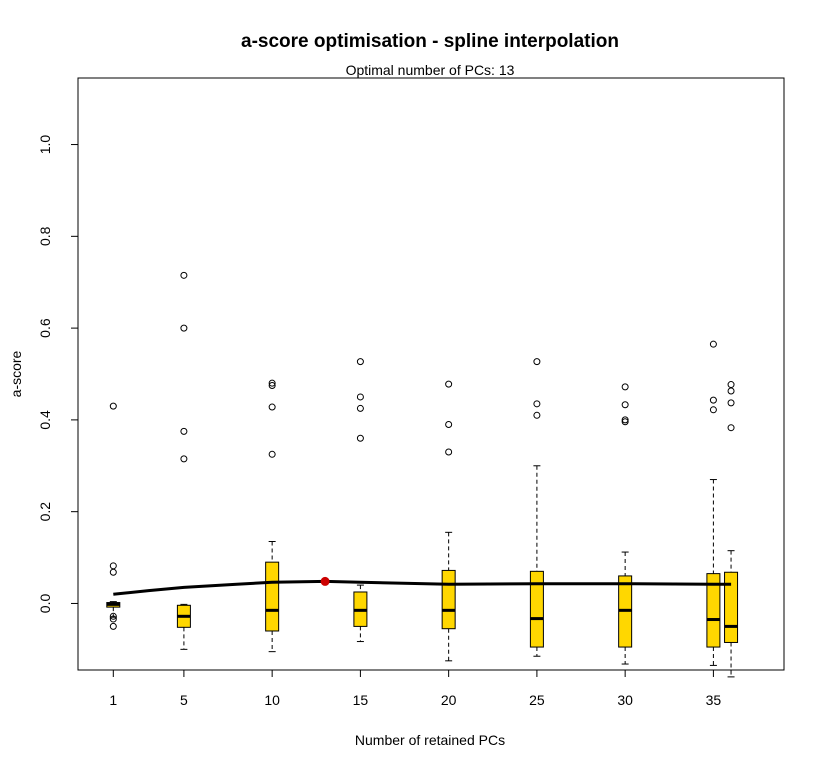 This screenshot has height=768, width=825. I want to click on spline-curve, so click(422, 587).